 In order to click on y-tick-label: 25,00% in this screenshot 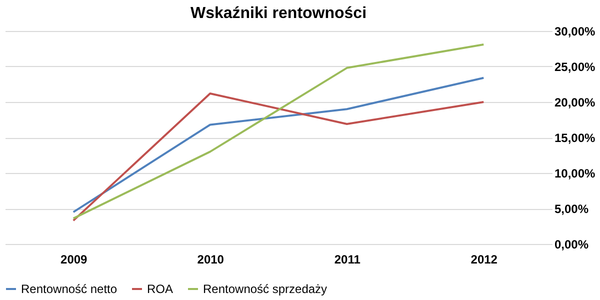, I will do `click(575, 67)`.